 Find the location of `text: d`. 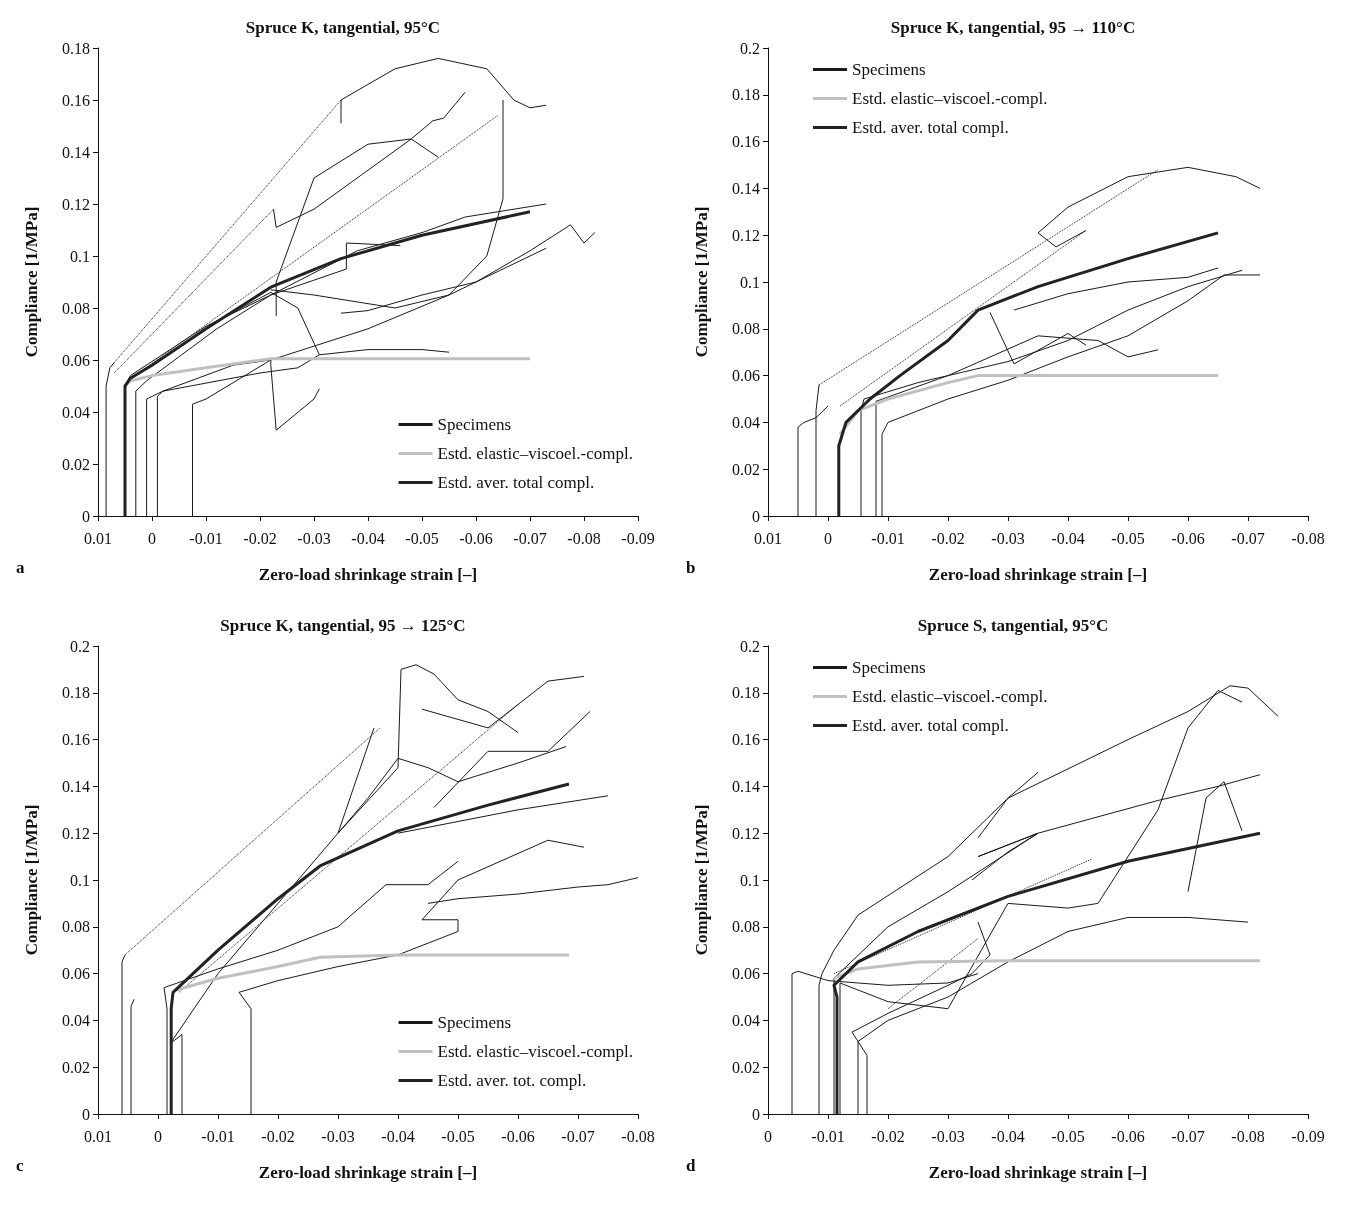

text: d is located at coordinates (691, 1165).